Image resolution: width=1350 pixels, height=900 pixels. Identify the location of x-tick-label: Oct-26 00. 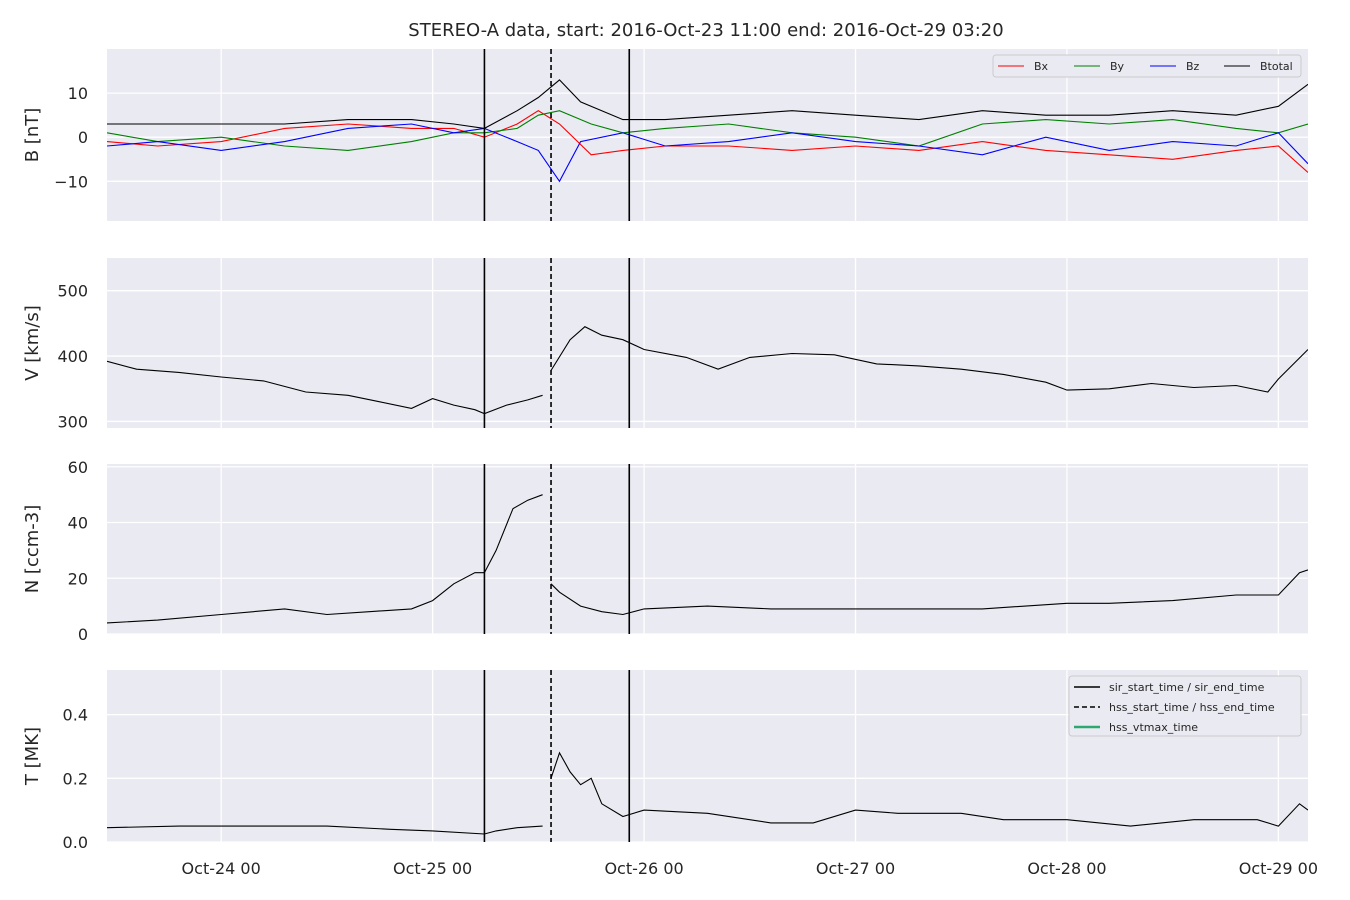
(643, 868).